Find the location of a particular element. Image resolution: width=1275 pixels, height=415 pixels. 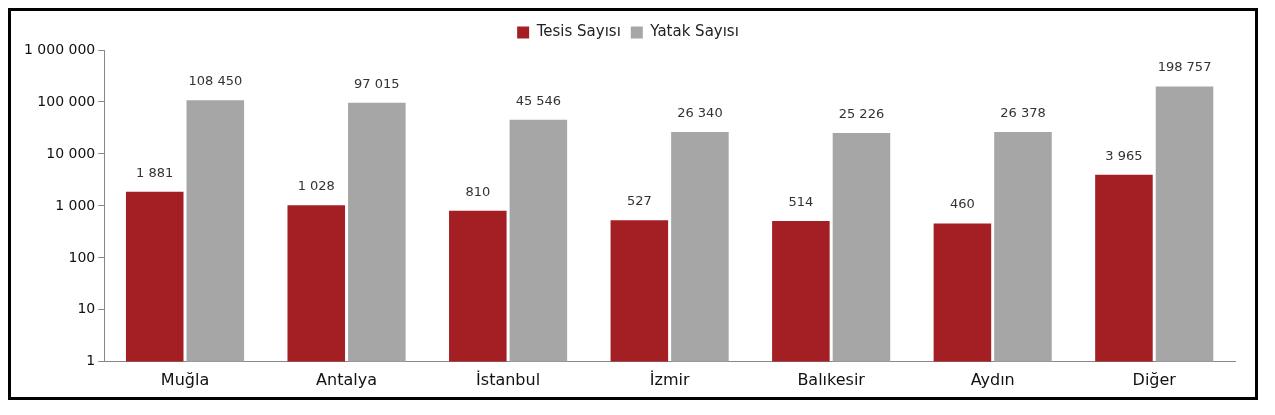

y-tick-label: 1 000 is located at coordinates (75, 204).